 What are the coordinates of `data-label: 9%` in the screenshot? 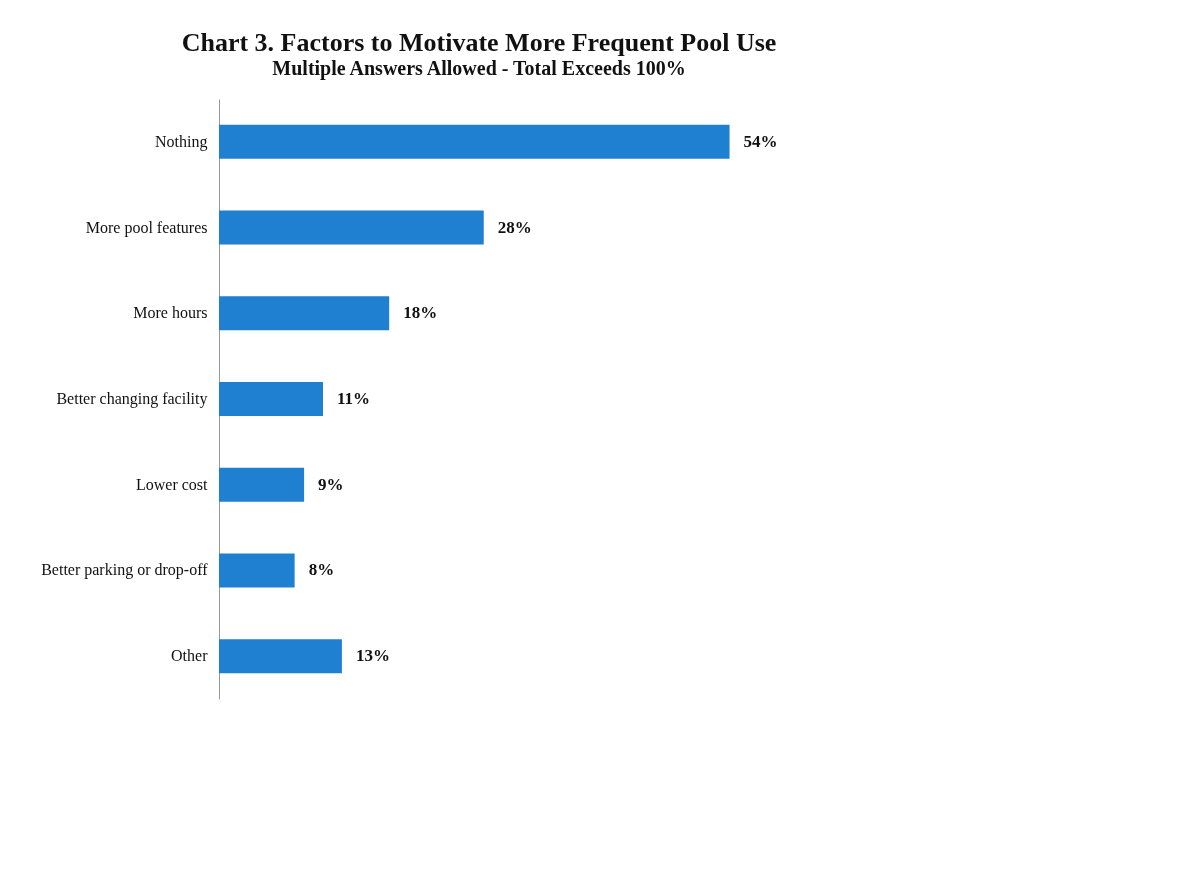 It's located at (331, 484).